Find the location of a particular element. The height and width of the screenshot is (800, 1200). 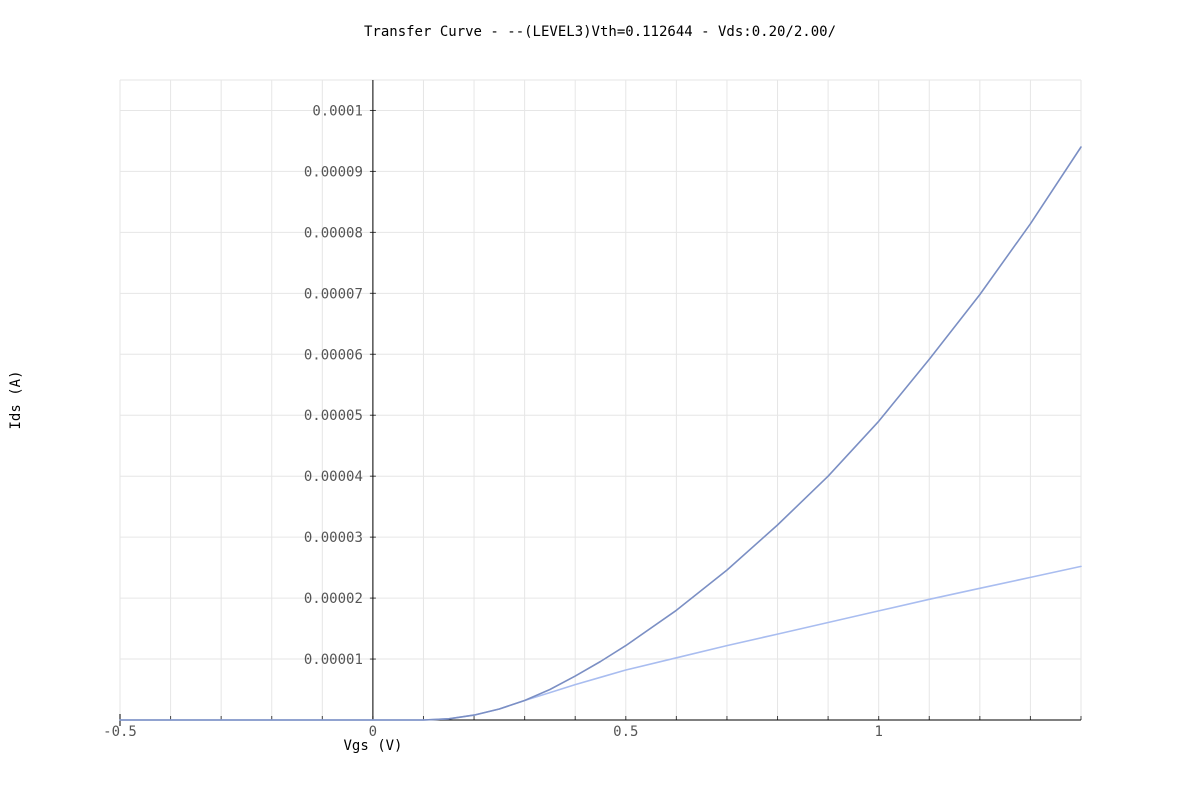

y-tick-label: 0.00005 is located at coordinates (333, 416).